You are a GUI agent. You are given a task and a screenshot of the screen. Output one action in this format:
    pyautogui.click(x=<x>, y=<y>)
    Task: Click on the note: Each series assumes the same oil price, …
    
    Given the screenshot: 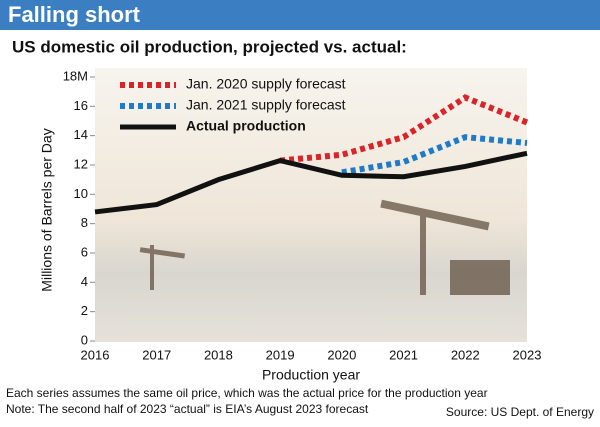 What is the action you would take?
    pyautogui.click(x=247, y=393)
    